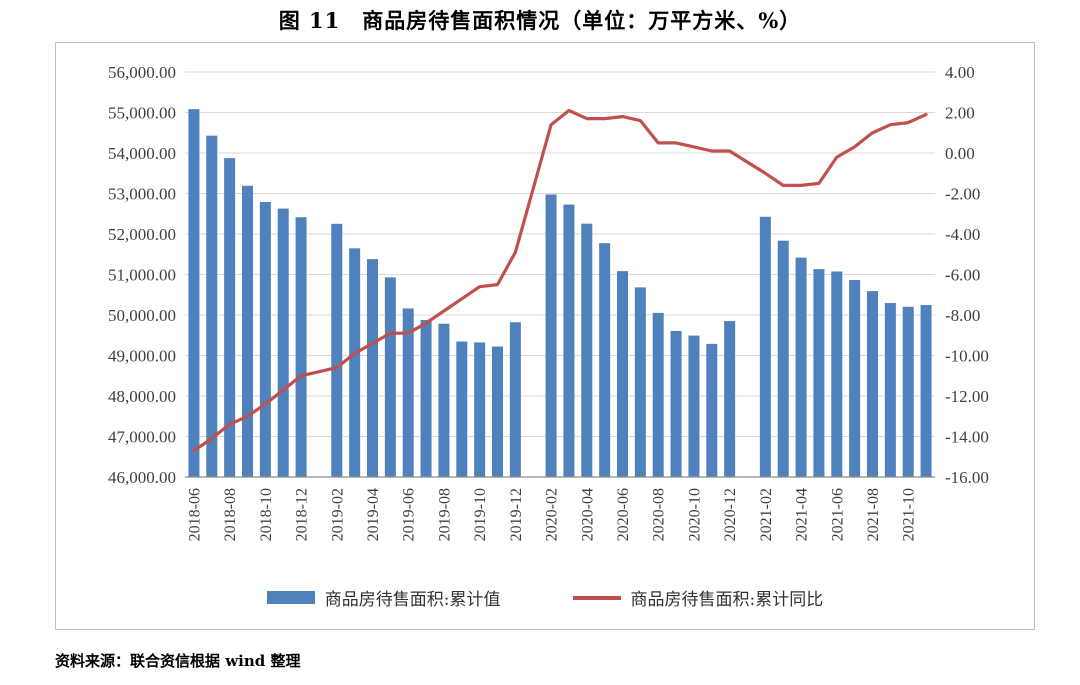 This screenshot has height=685, width=1080. I want to click on legend-item-bar-series: 商品房待售面积:累计值, so click(383, 597).